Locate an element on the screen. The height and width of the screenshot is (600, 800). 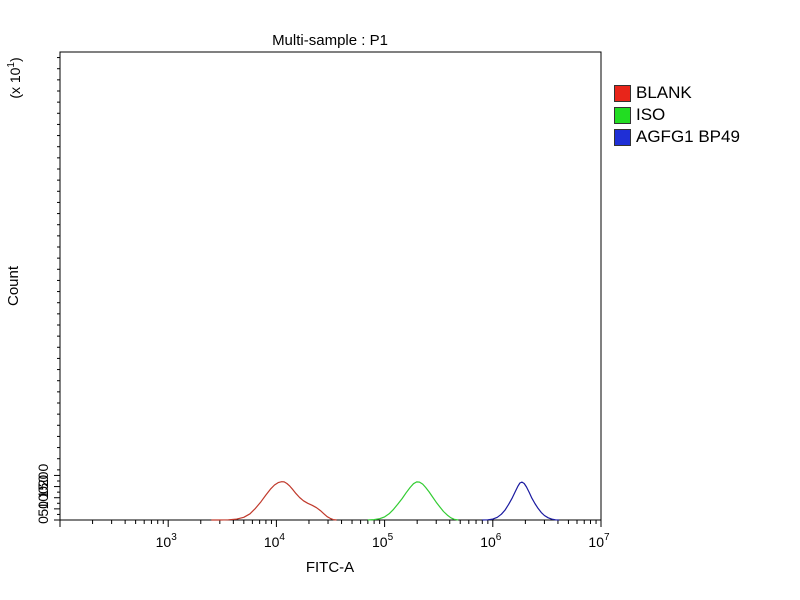
series-line-iso is located at coordinates (413, 501).